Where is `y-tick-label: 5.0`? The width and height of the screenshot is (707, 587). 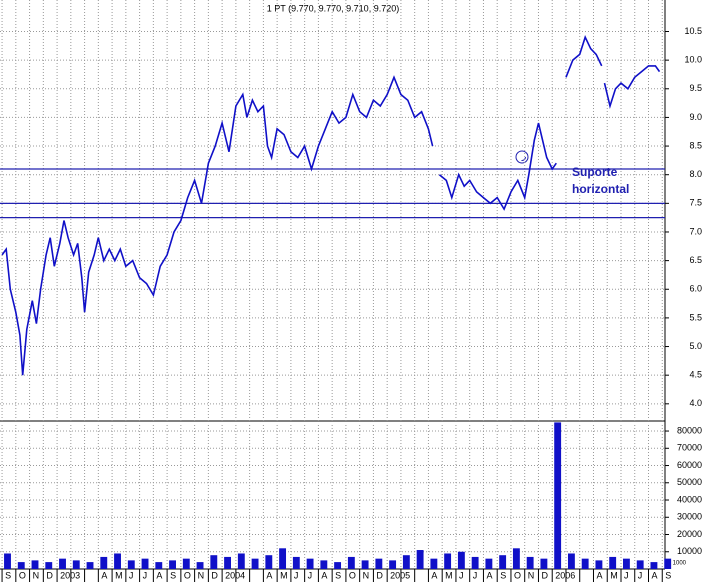 y-tick-label: 5.0 is located at coordinates (695, 346).